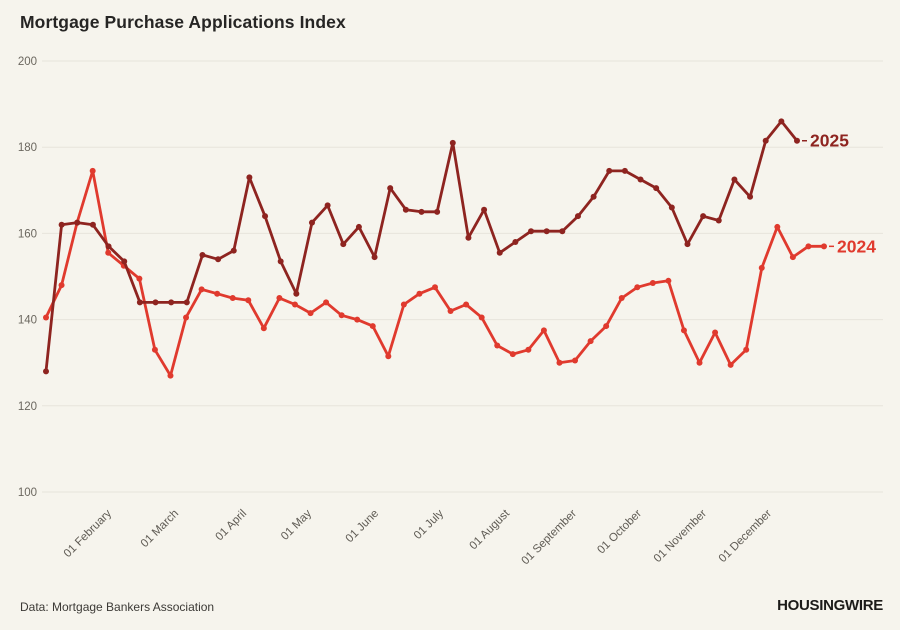  I want to click on chart-title: Mortgage Purchase Applications Index, so click(183, 22).